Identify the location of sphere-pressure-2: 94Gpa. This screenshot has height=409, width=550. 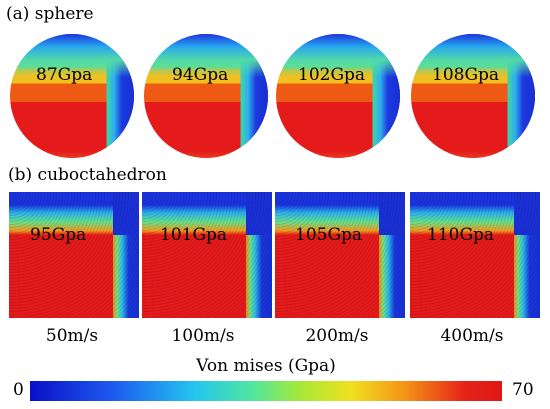
(200, 75).